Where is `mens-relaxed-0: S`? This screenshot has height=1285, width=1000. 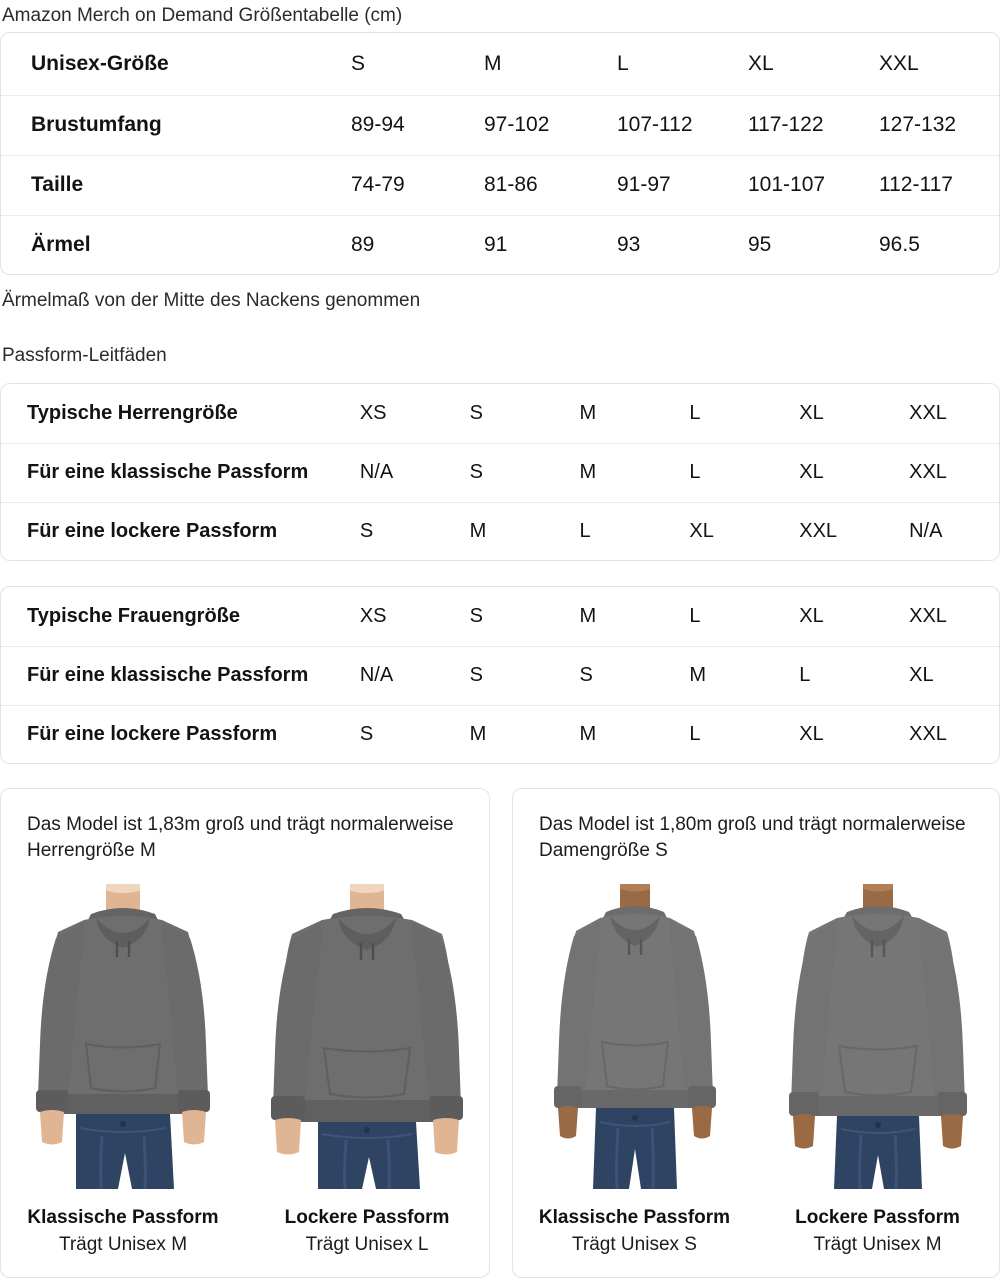 mens-relaxed-0: S is located at coordinates (394, 530).